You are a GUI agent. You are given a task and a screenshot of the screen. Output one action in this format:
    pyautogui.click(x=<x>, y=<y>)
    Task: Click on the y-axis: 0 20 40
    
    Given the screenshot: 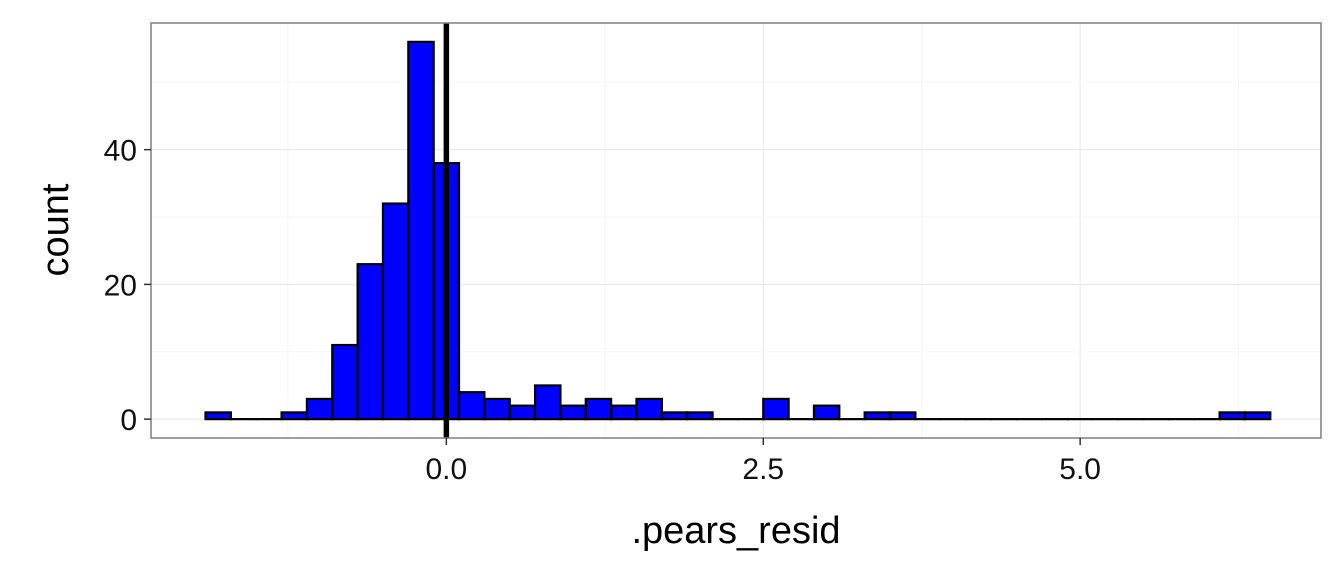 What is the action you would take?
    pyautogui.click(x=127, y=286)
    